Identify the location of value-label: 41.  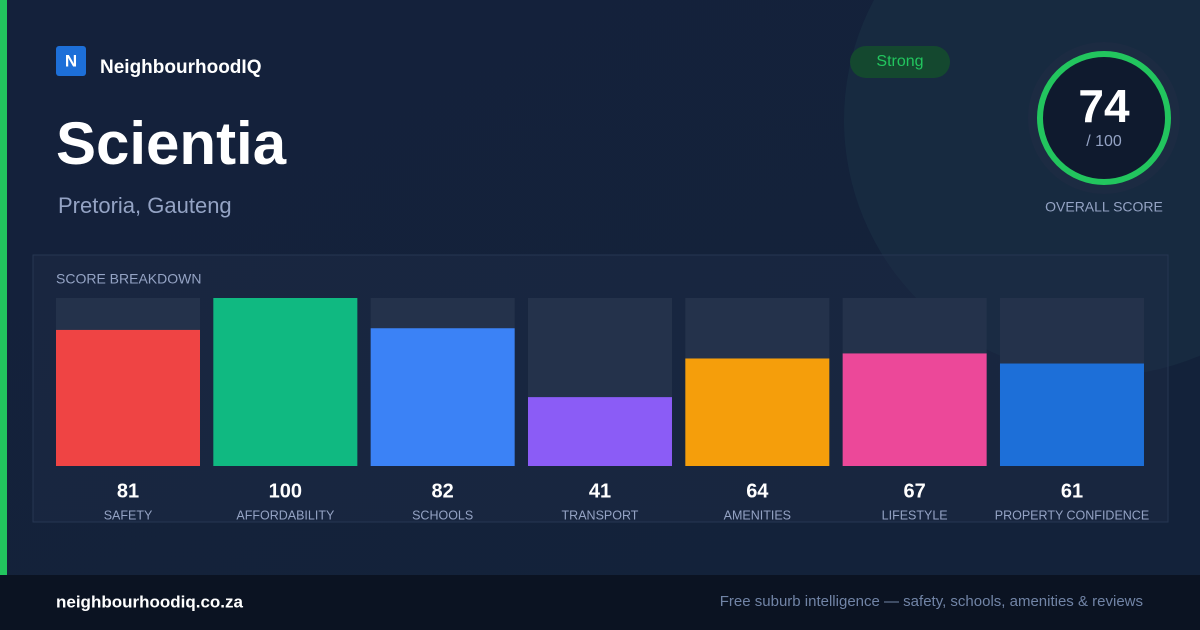
(600, 491).